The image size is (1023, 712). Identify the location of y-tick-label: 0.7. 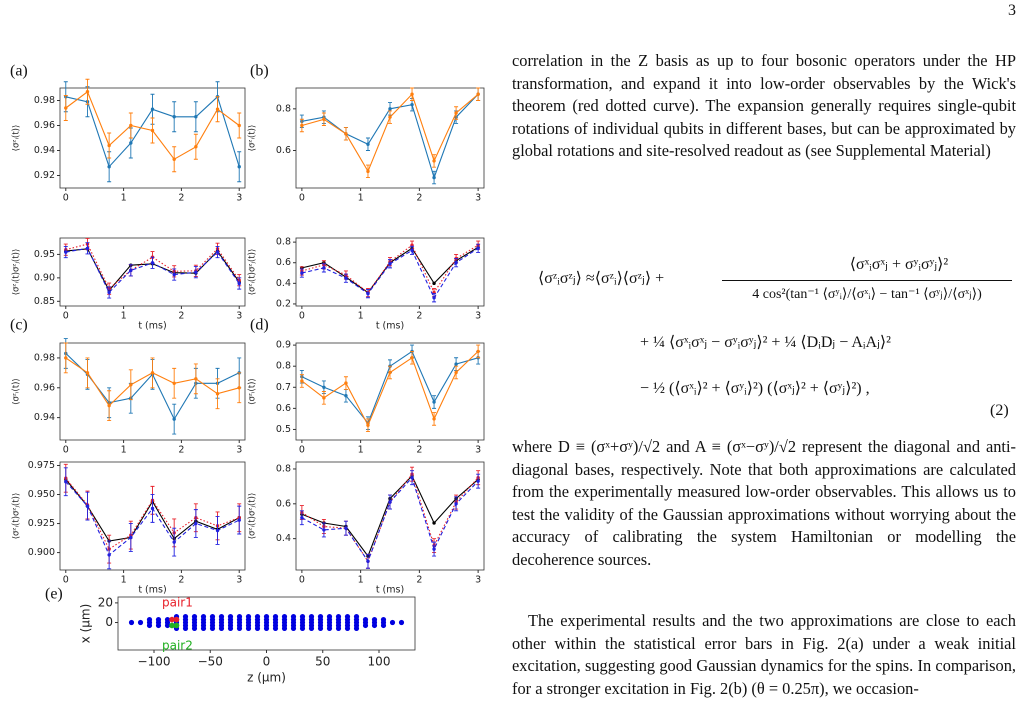
(283, 387).